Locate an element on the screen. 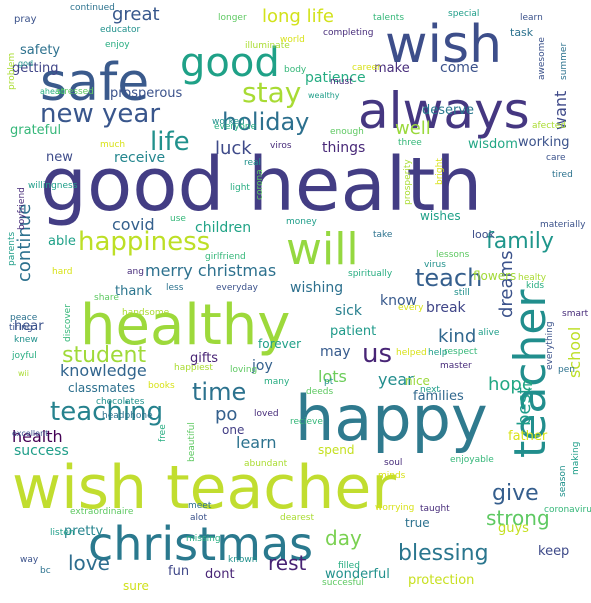 The image size is (591, 603). cloud-small-word-deeds-74: deeds is located at coordinates (320, 392).